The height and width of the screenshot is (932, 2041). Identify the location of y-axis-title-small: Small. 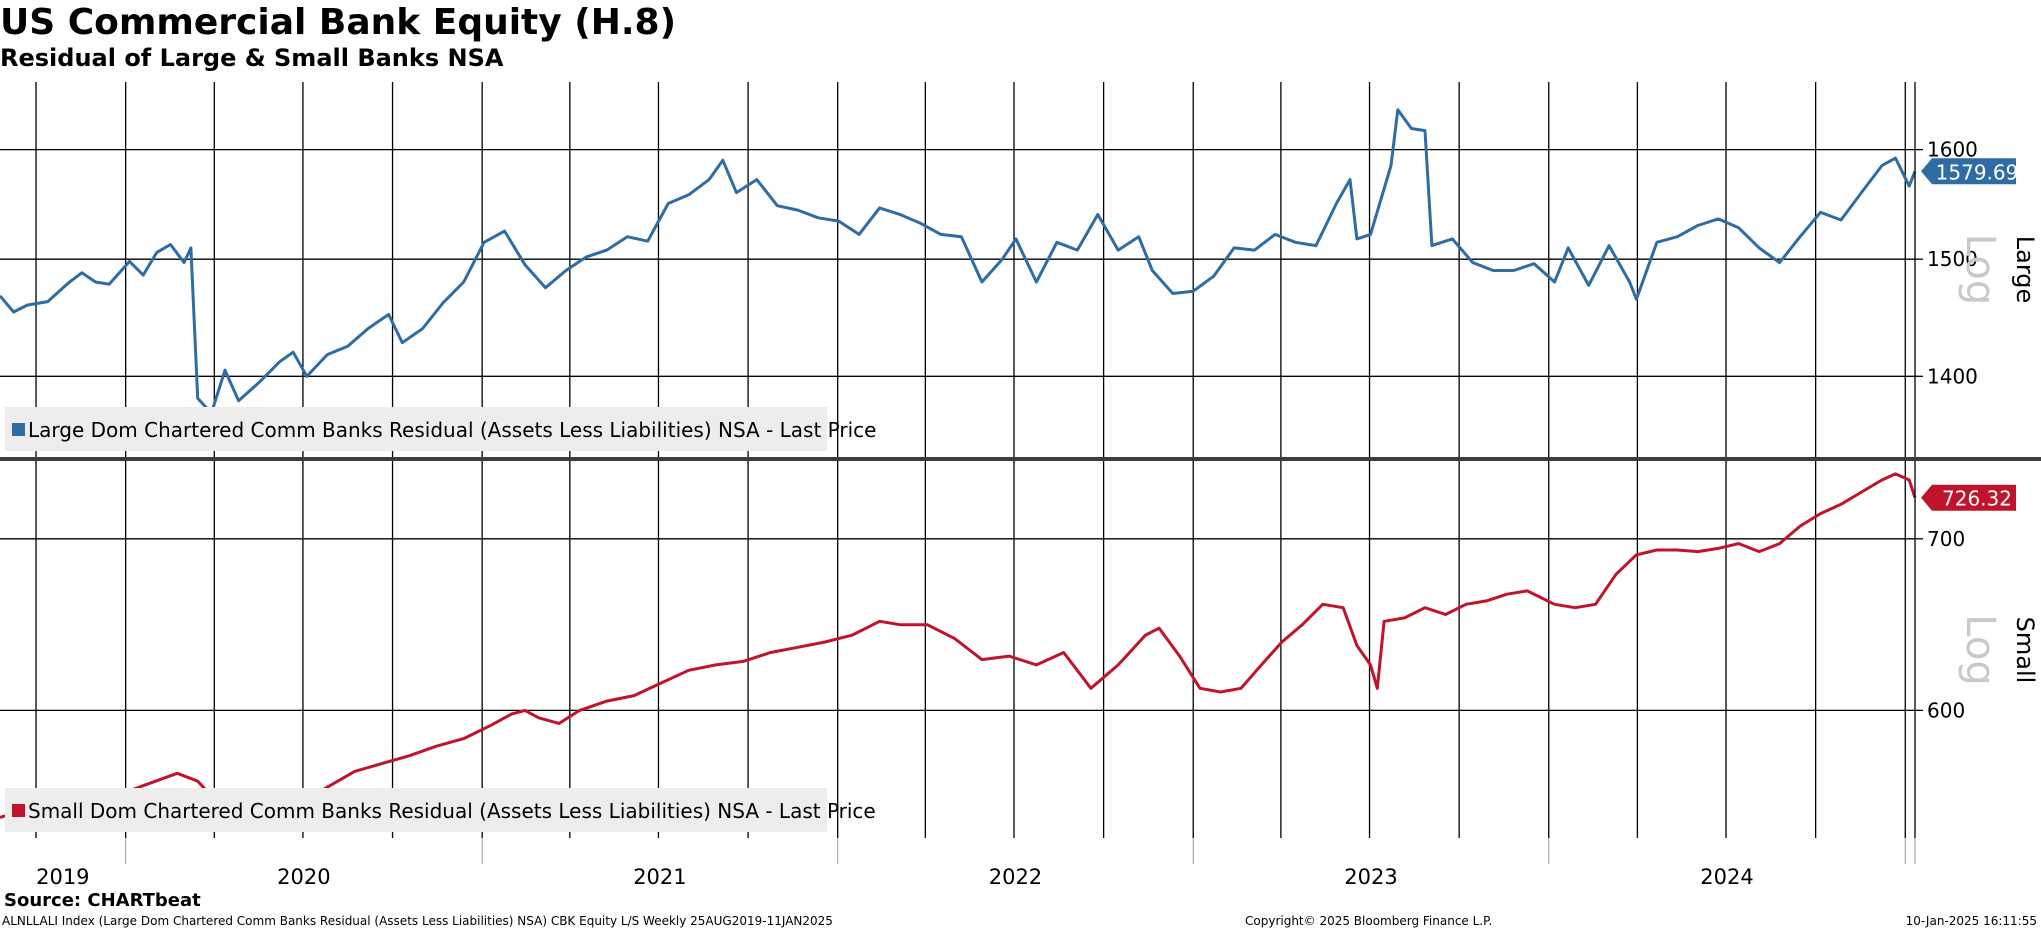
(2025, 650).